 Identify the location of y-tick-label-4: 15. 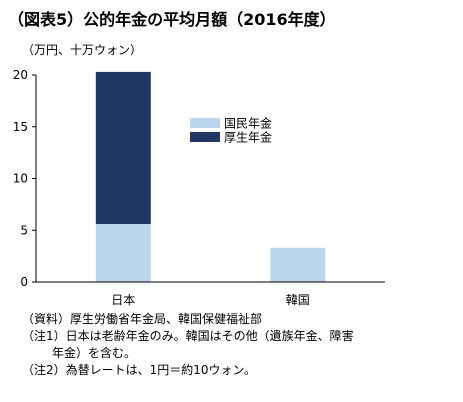
(20, 127).